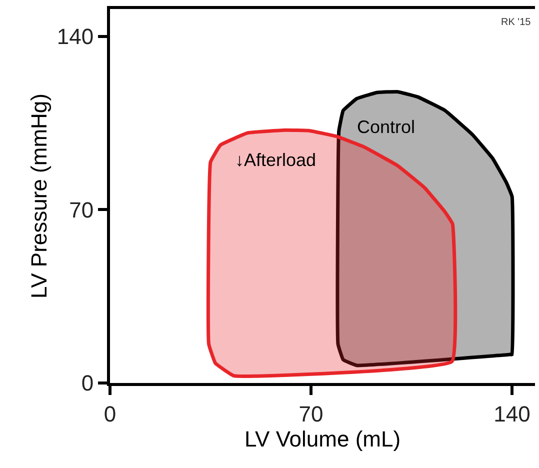 This screenshot has height=468, width=539. What do you see at coordinates (110, 413) in the screenshot?
I see `x-tick-label: 0` at bounding box center [110, 413].